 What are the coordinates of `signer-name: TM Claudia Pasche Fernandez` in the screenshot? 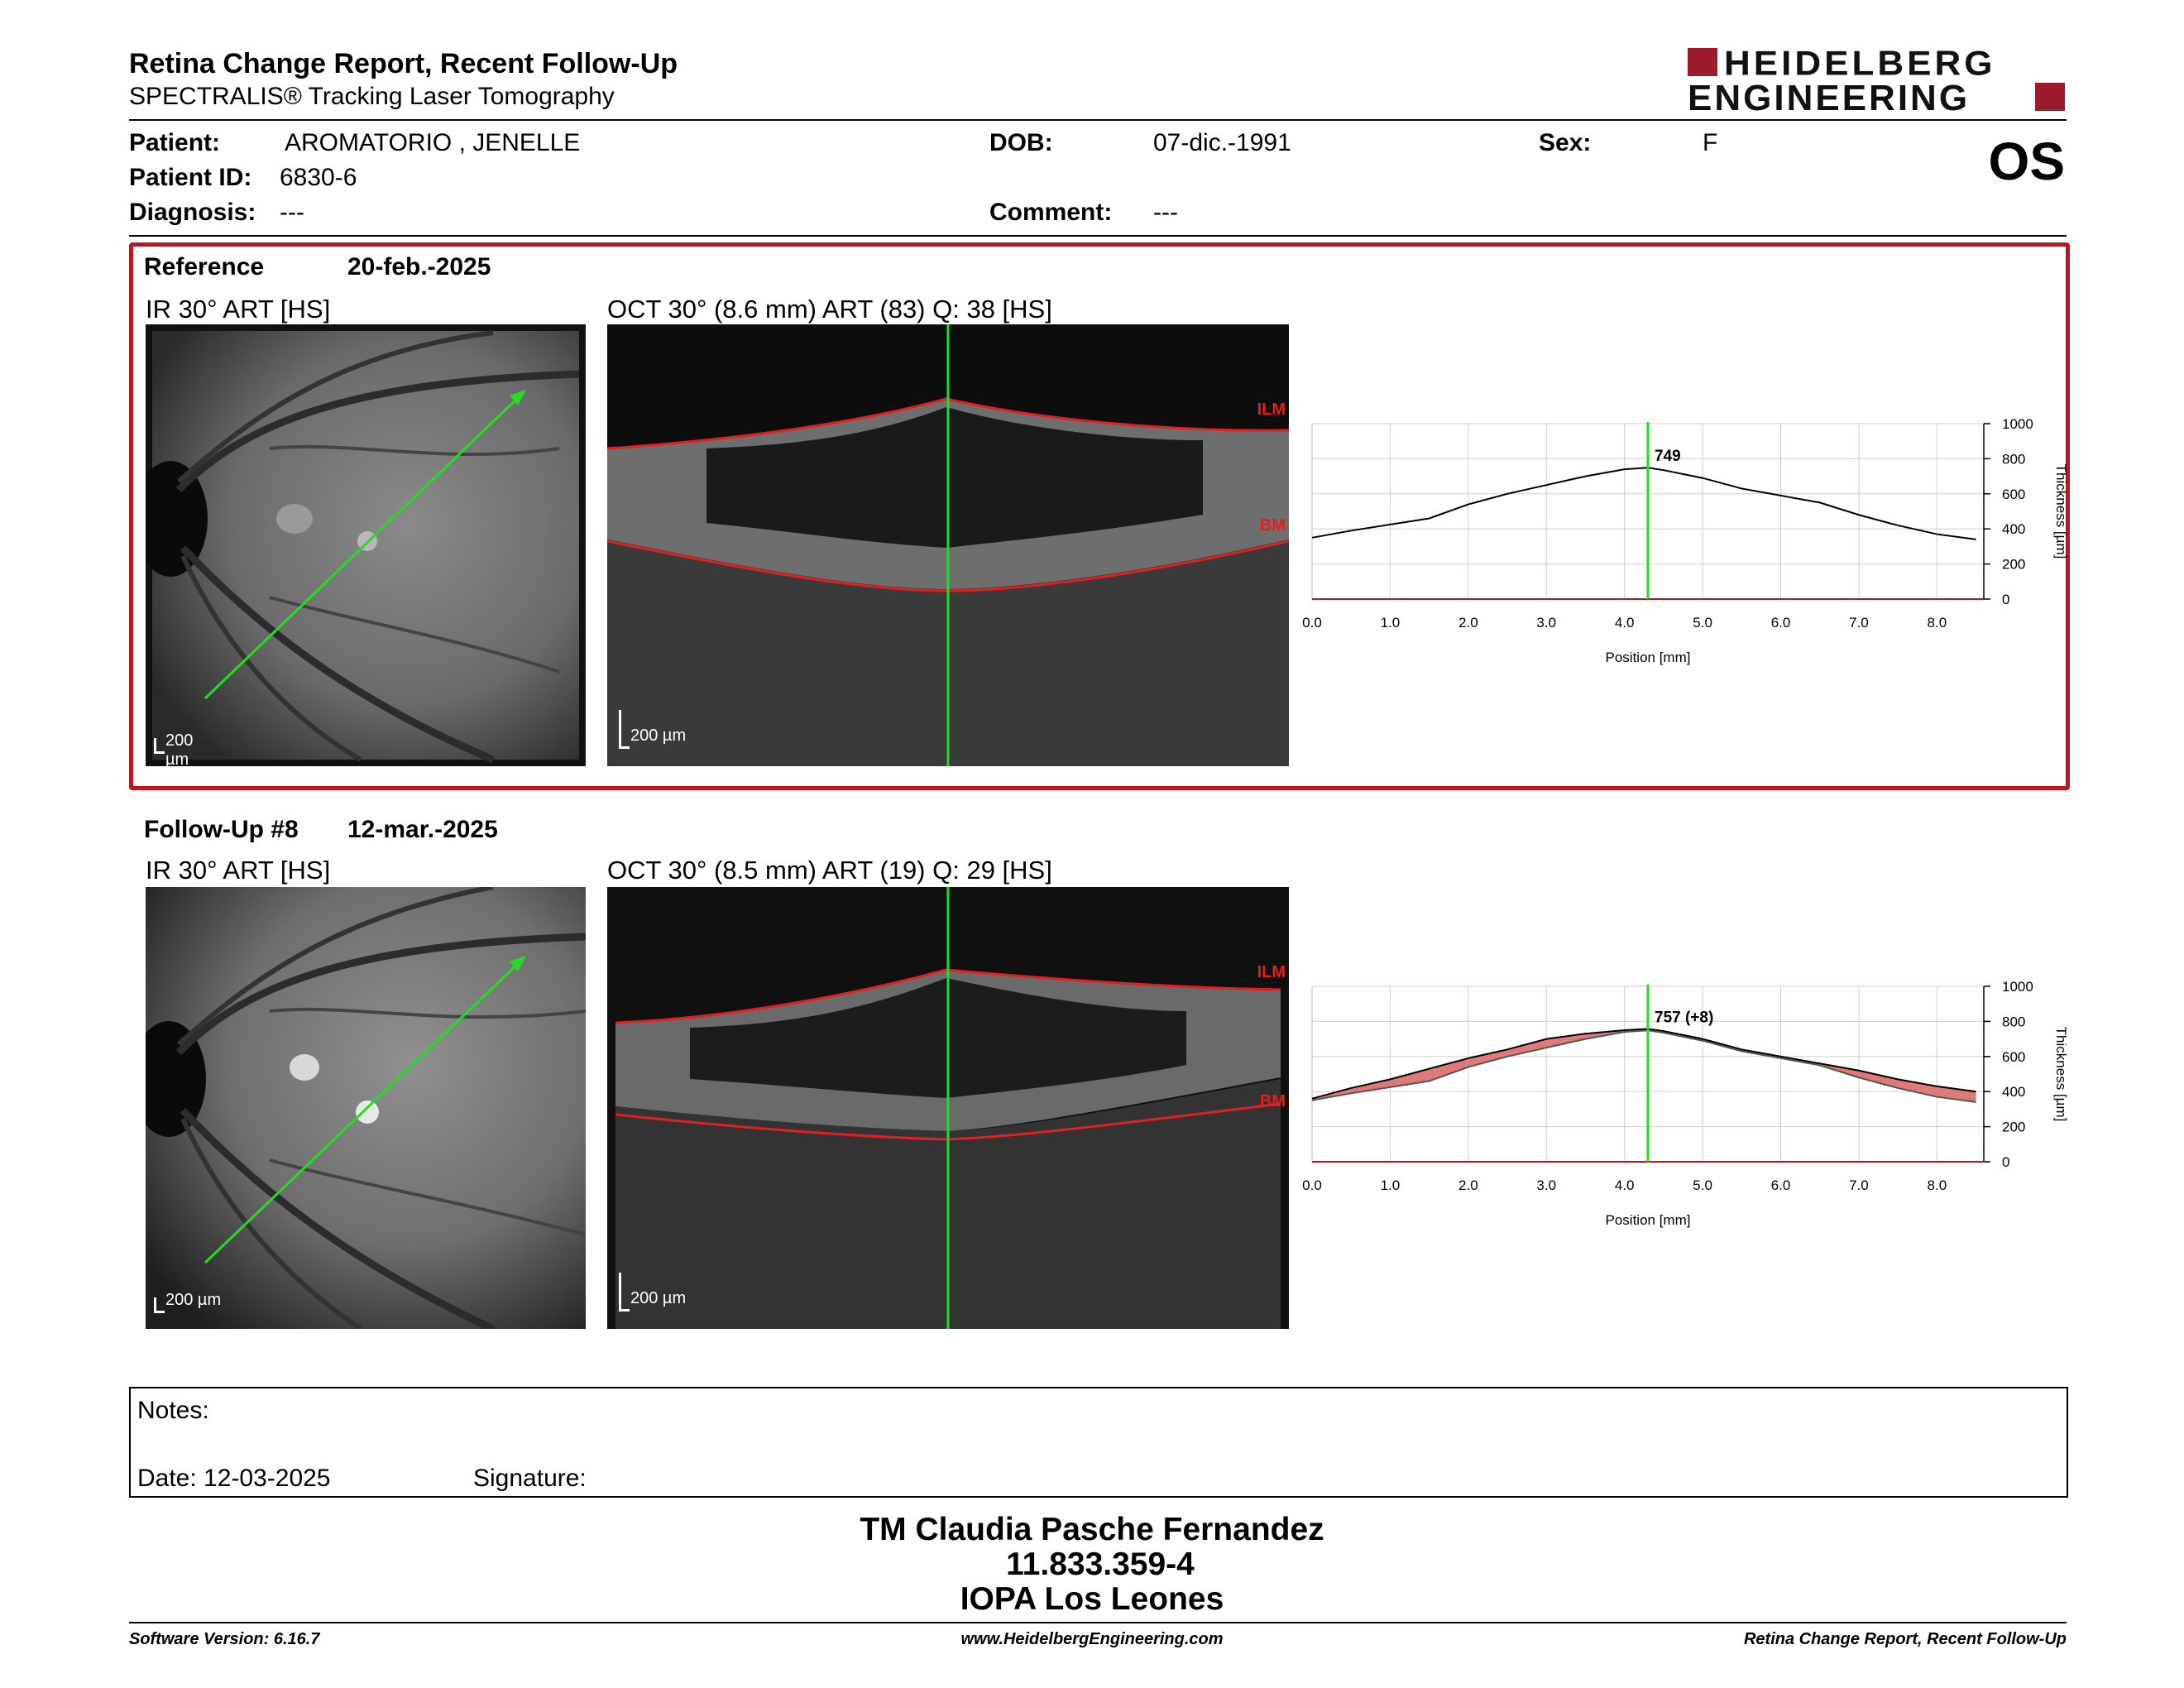 It's located at (1092, 1529).